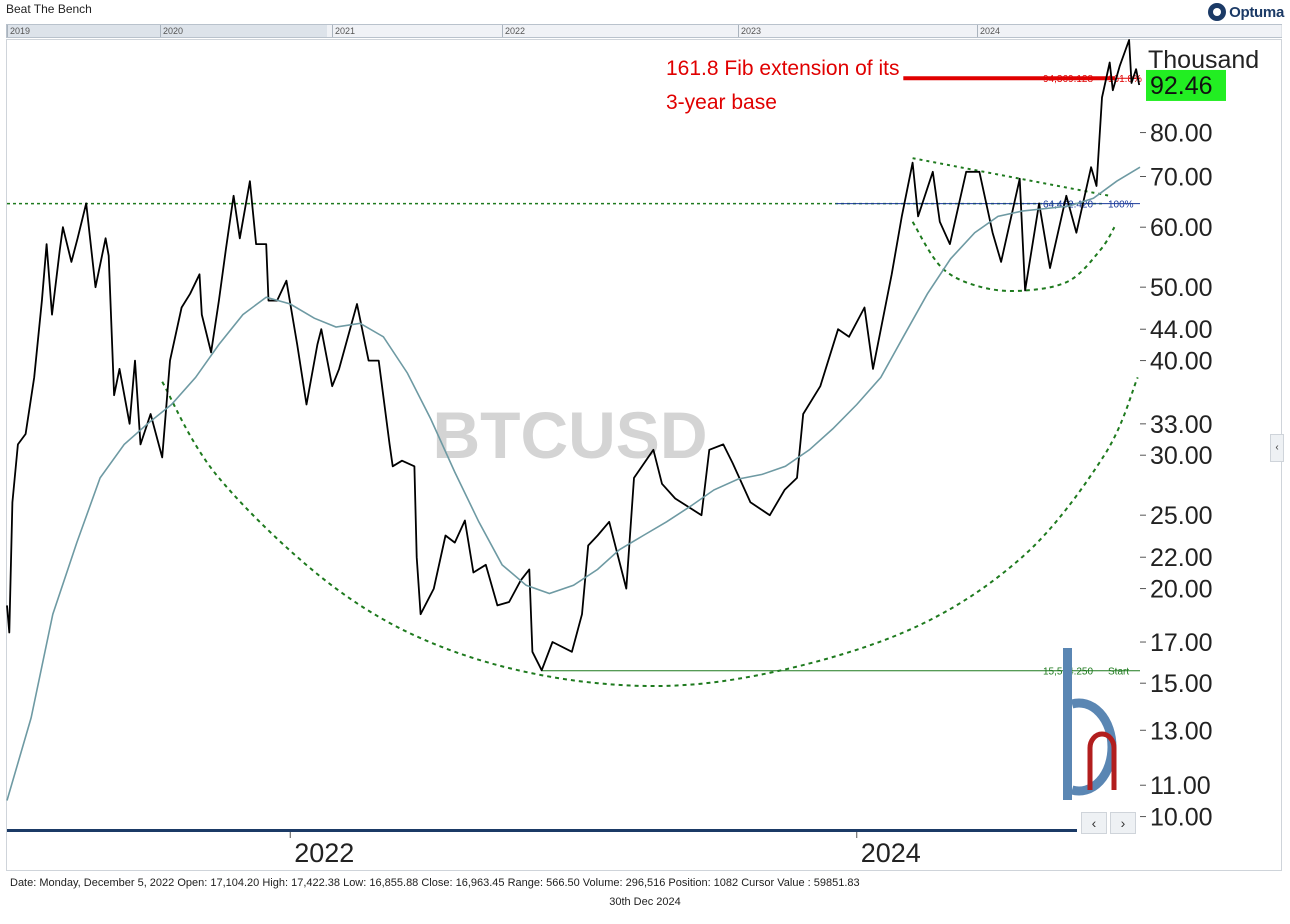  What do you see at coordinates (1181, 558) in the screenshot?
I see `y-axis-tick-label: 22.00` at bounding box center [1181, 558].